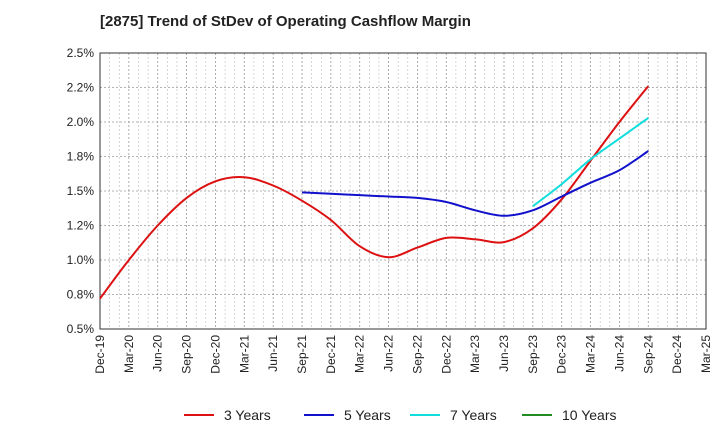 The height and width of the screenshot is (440, 720). What do you see at coordinates (533, 354) in the screenshot?
I see `x-tick-label: Sep-23` at bounding box center [533, 354].